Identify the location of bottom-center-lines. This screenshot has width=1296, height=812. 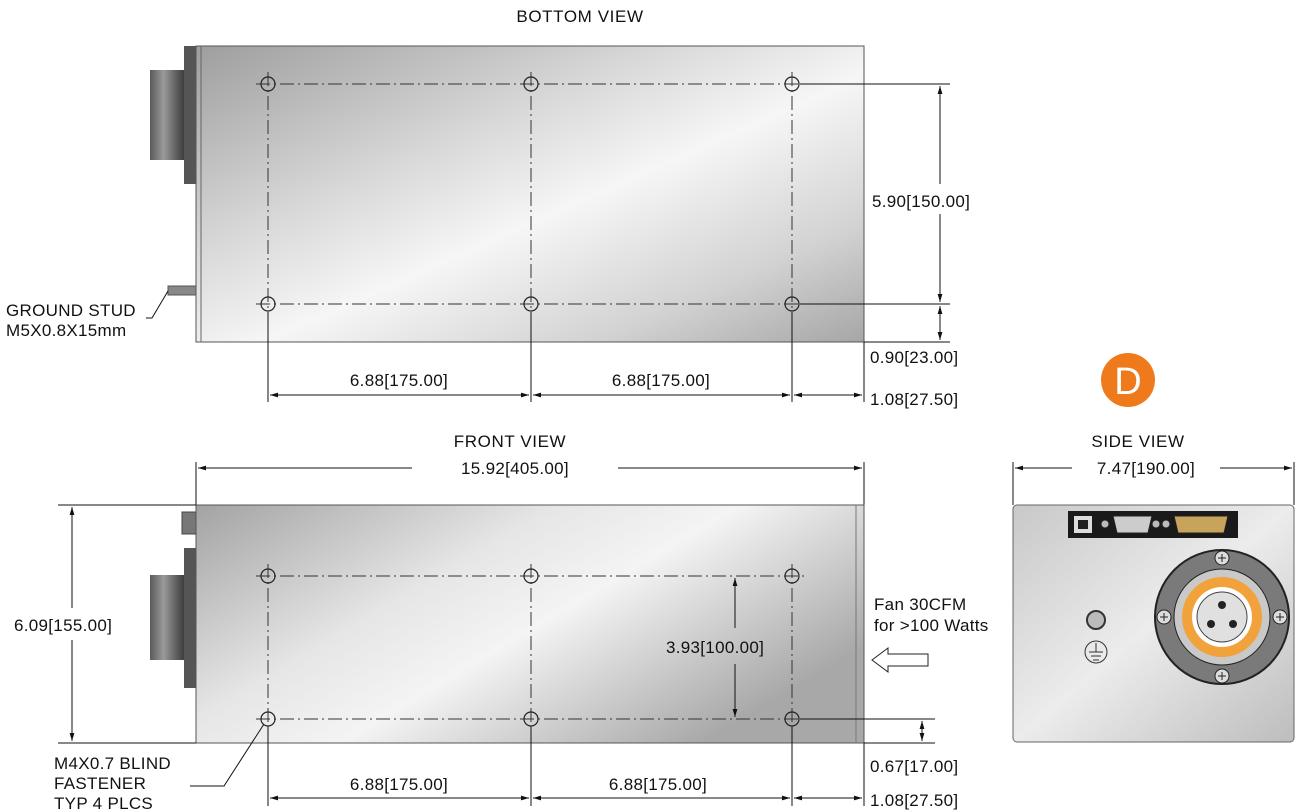
(532, 194).